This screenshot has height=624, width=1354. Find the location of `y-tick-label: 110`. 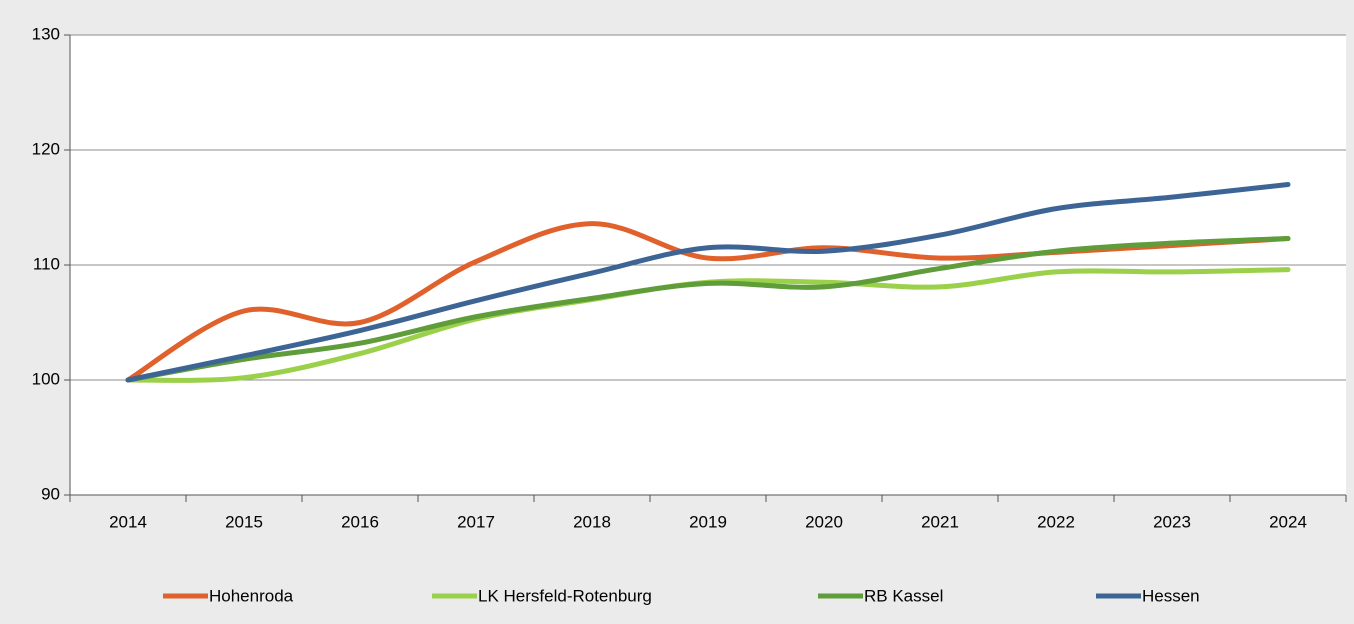

y-tick-label: 110 is located at coordinates (46, 263).